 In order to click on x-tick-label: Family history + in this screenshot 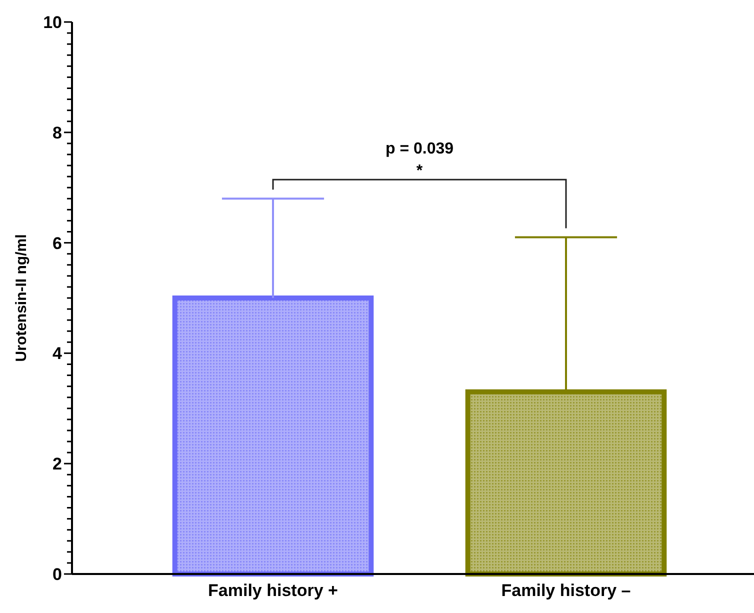, I will do `click(273, 590)`.